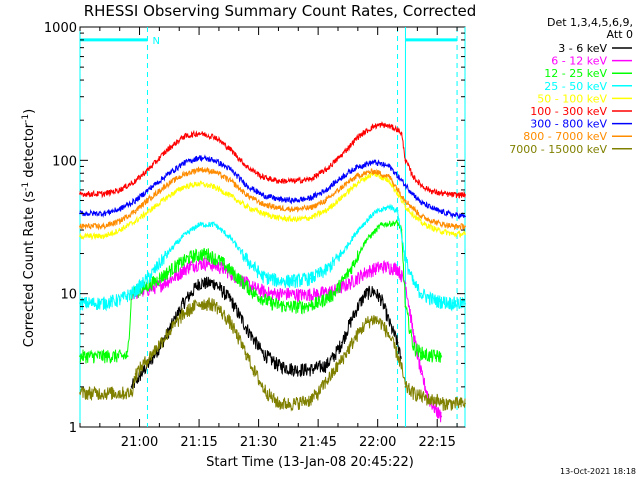 Image resolution: width=640 pixels, height=480 pixels. What do you see at coordinates (258, 442) in the screenshot?
I see `x-tick-label-2: 21:30` at bounding box center [258, 442].